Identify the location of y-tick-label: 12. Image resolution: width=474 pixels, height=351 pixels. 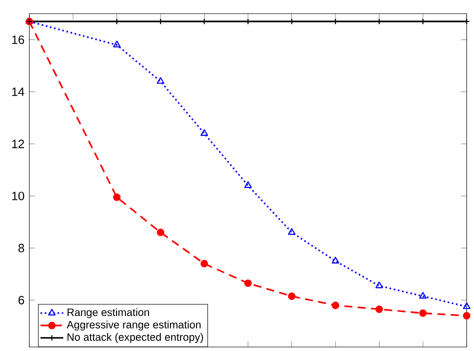
(18, 144).